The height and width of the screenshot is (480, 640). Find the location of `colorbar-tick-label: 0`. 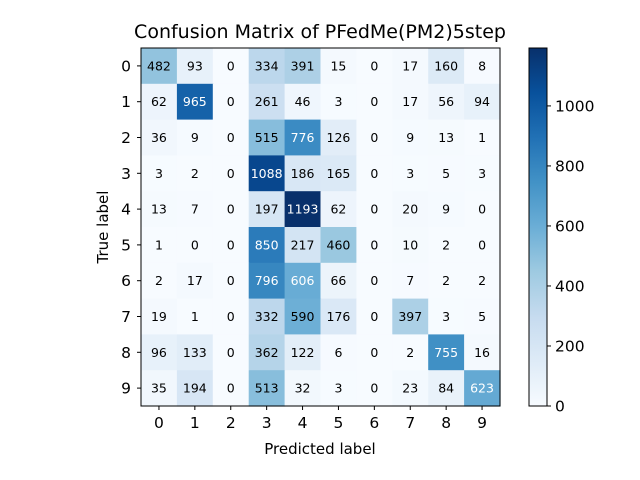

colorbar-tick-label: 0 is located at coordinates (560, 407).